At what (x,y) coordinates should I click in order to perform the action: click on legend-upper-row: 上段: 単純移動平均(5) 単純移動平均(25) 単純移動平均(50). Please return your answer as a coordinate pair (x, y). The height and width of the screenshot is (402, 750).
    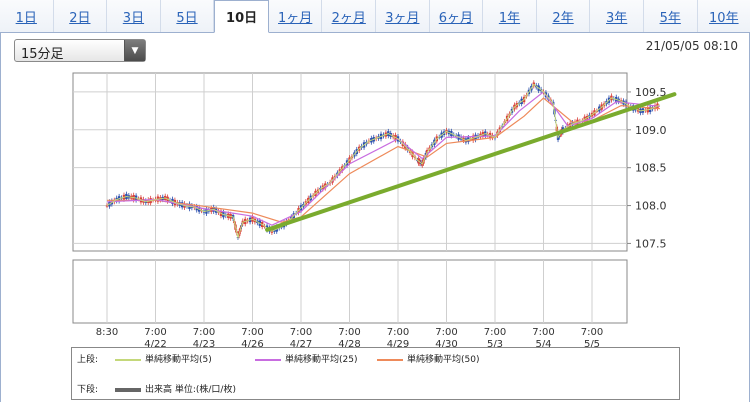
    Looking at the image, I should click on (377, 359).